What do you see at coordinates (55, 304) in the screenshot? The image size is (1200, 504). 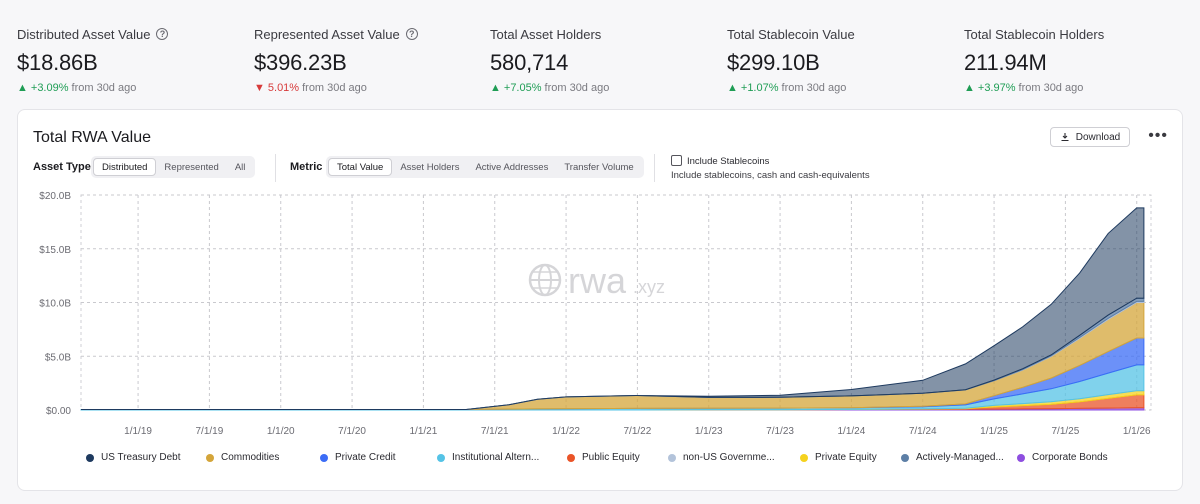 I see `y-tick-label: $10.0B` at bounding box center [55, 304].